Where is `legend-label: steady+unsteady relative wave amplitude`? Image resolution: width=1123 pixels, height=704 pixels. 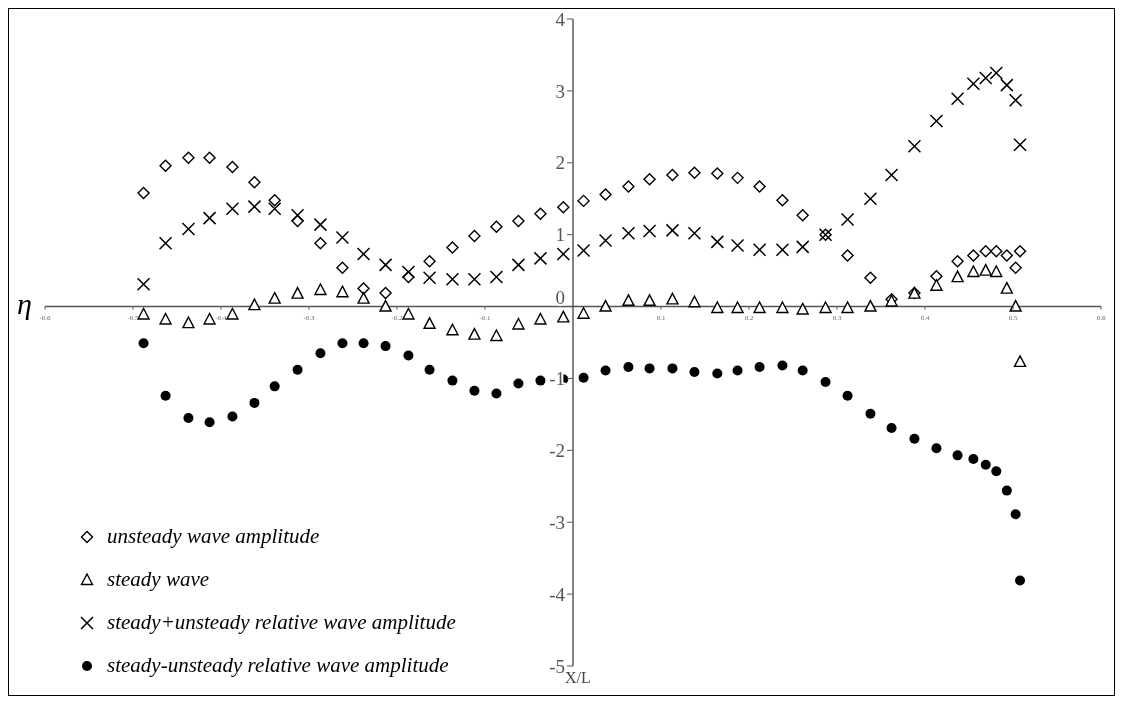
legend-label: steady+unsteady relative wave amplitude is located at coordinates (281, 622).